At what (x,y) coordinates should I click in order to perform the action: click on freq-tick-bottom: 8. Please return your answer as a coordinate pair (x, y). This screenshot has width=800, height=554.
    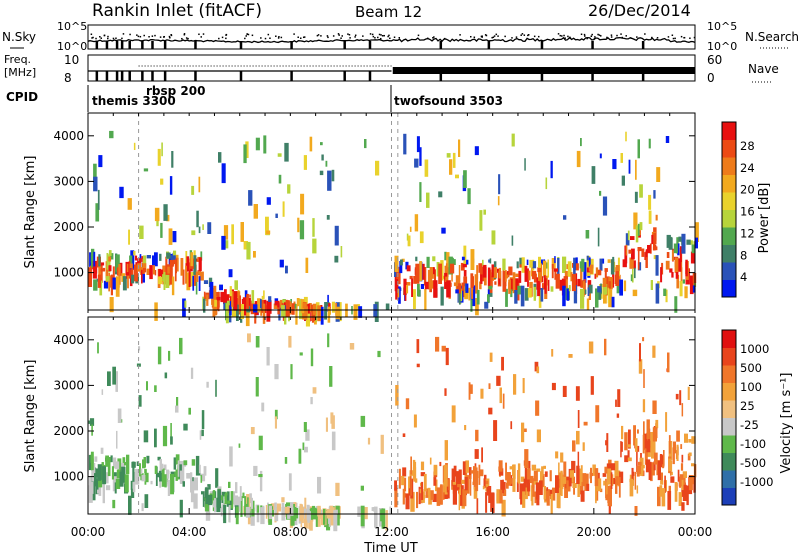
    Looking at the image, I should click on (68, 78).